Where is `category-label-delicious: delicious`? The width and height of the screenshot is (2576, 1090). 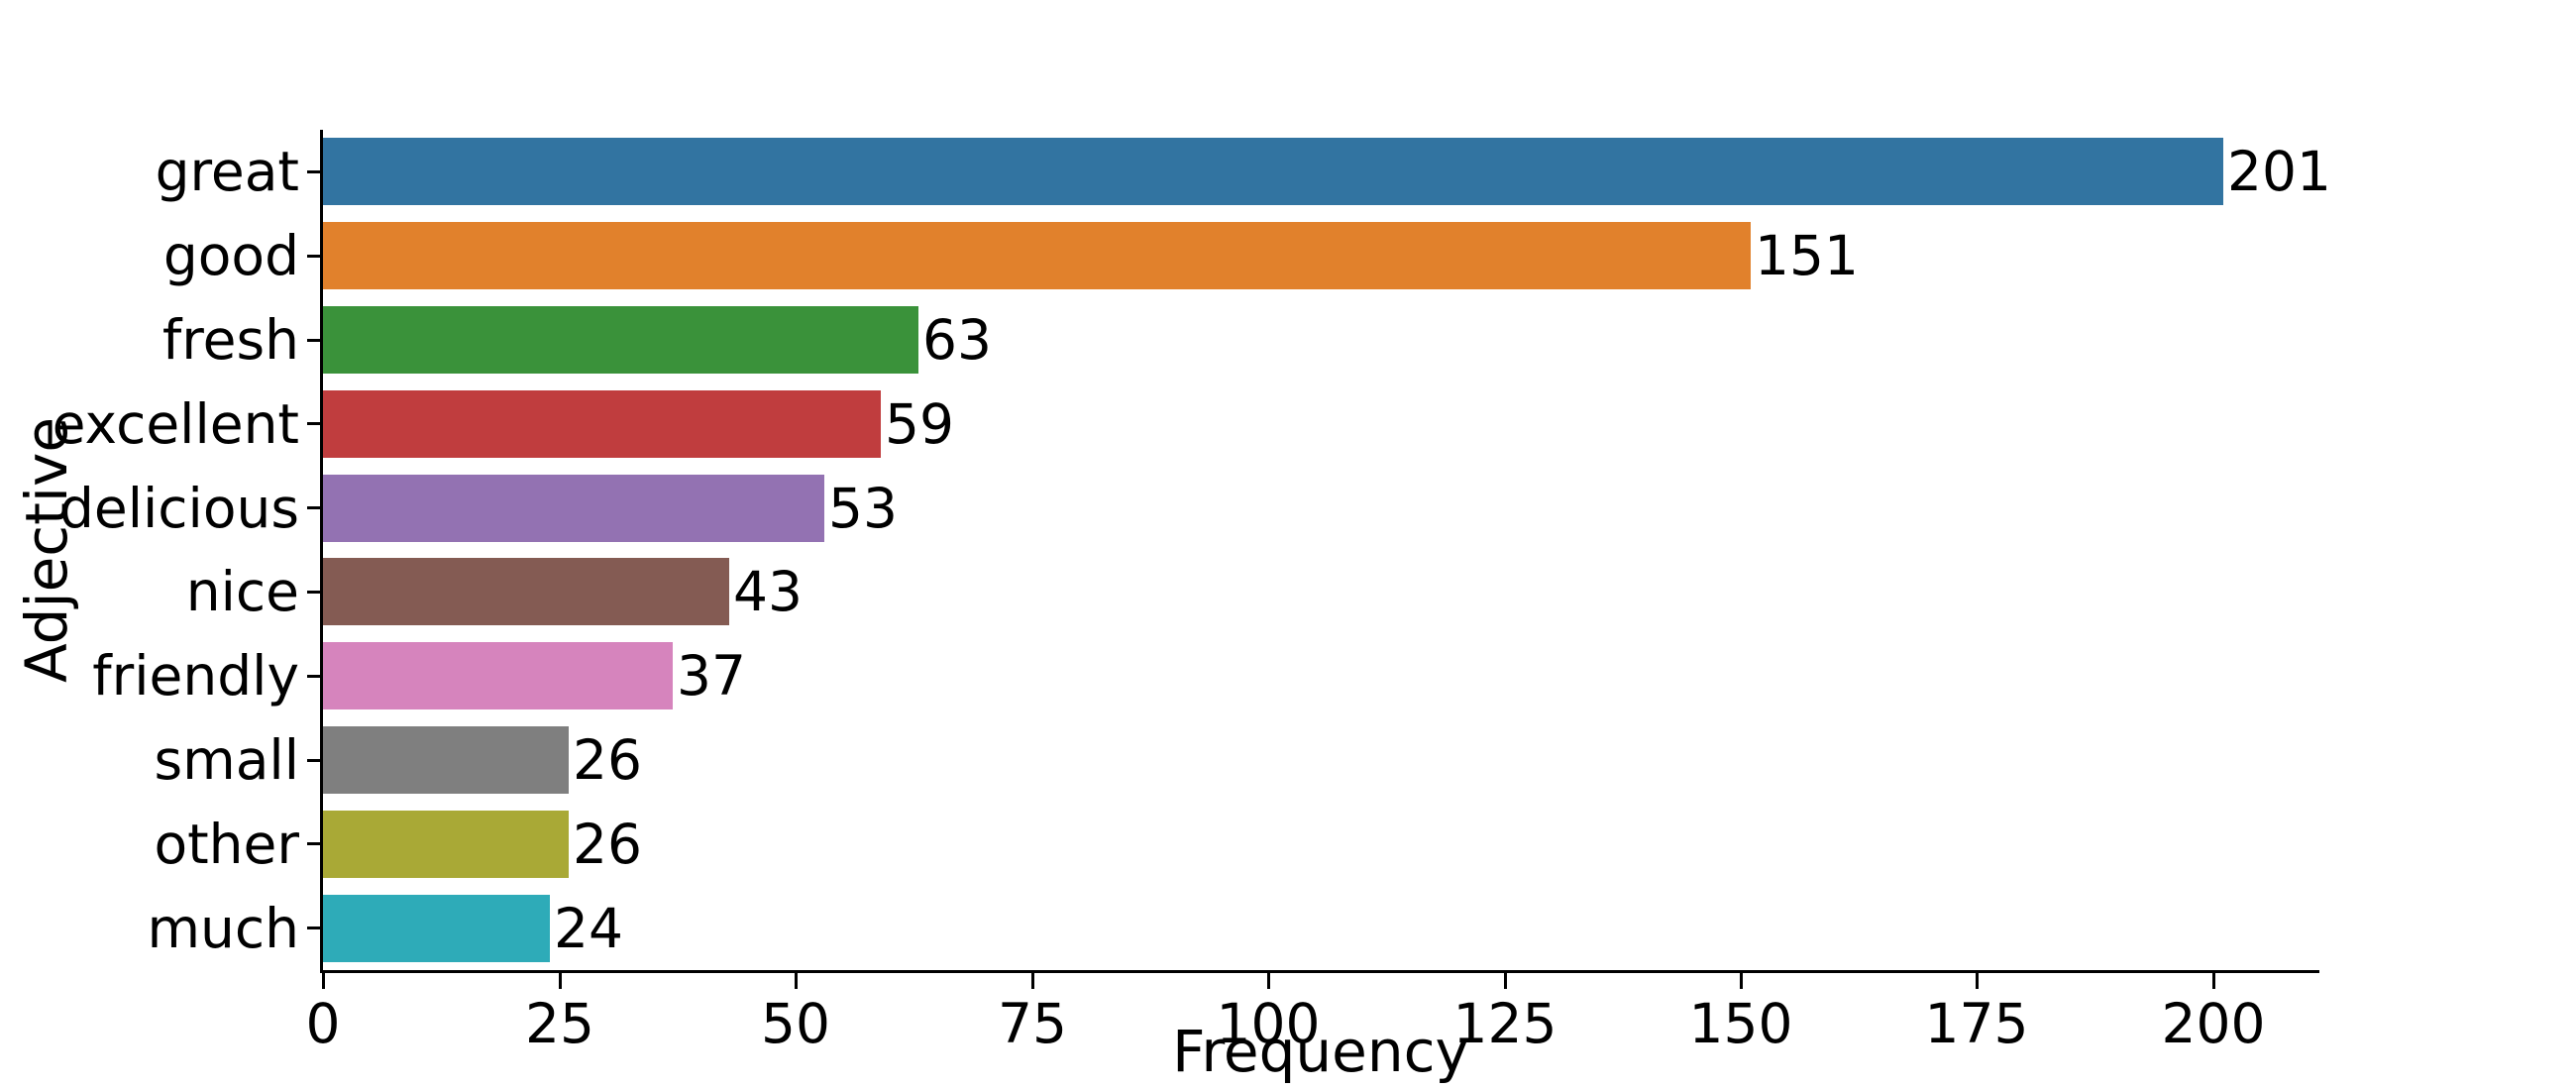 category-label-delicious: delicious is located at coordinates (179, 508).